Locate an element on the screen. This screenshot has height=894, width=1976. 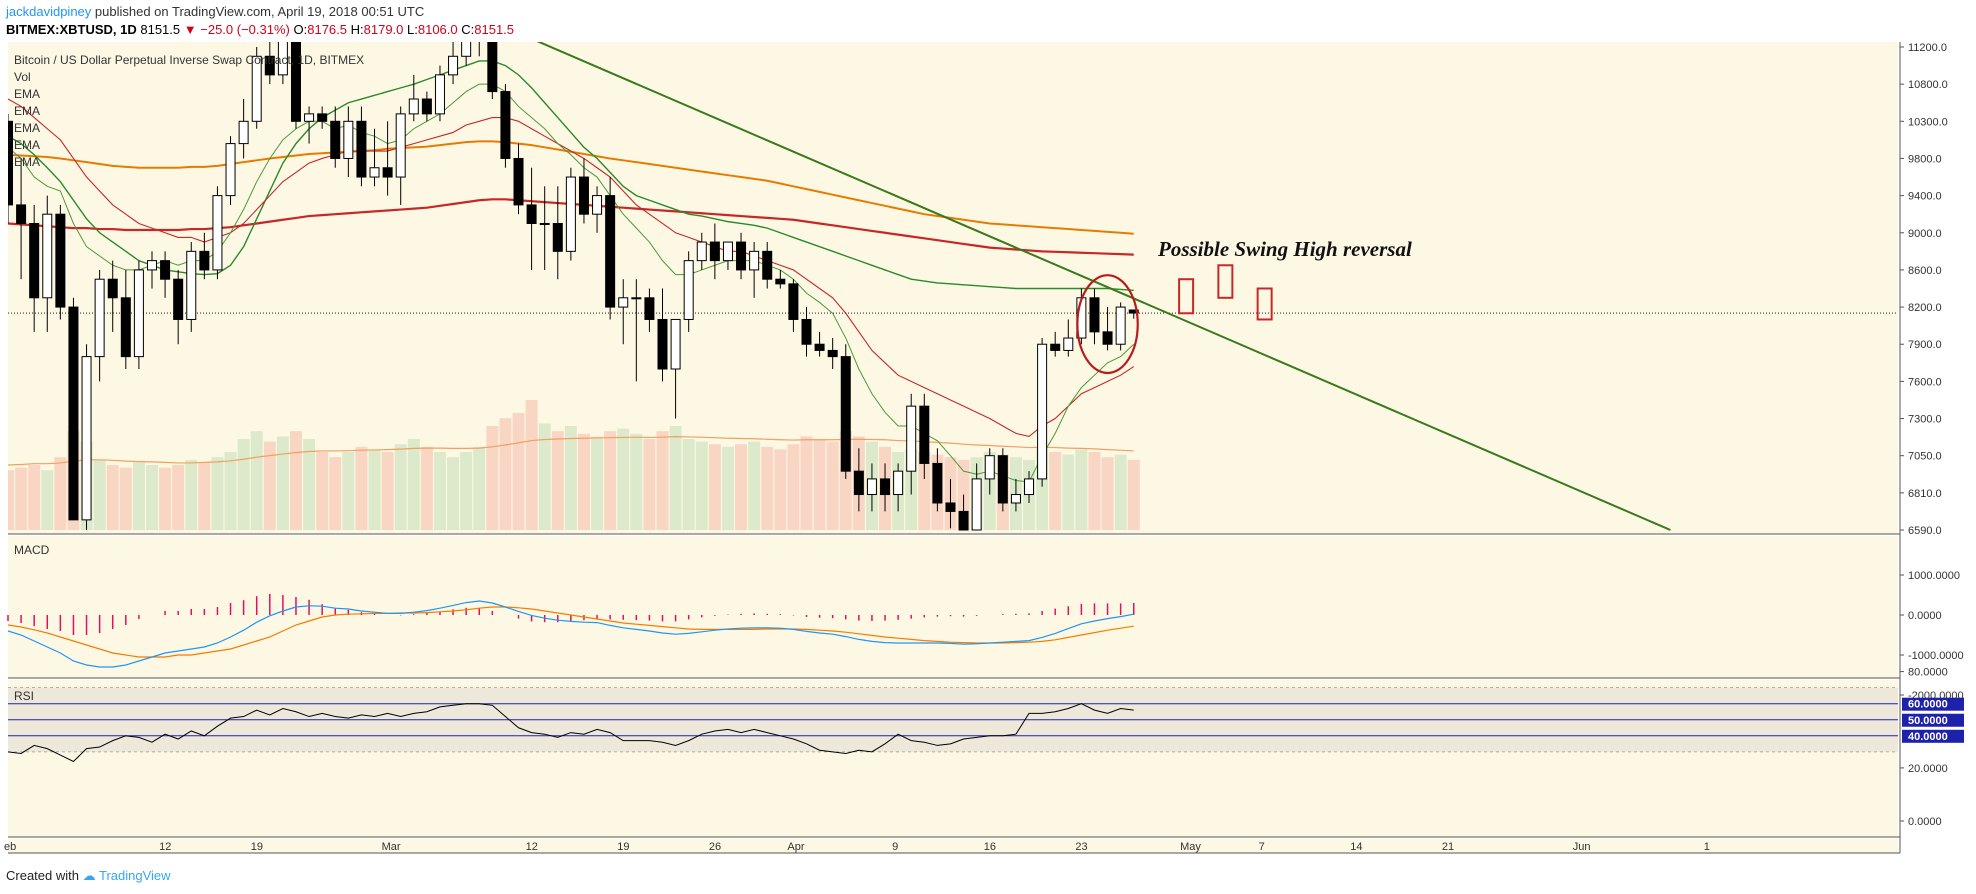
rsi-tick-label: 80.0000 is located at coordinates (1928, 673).